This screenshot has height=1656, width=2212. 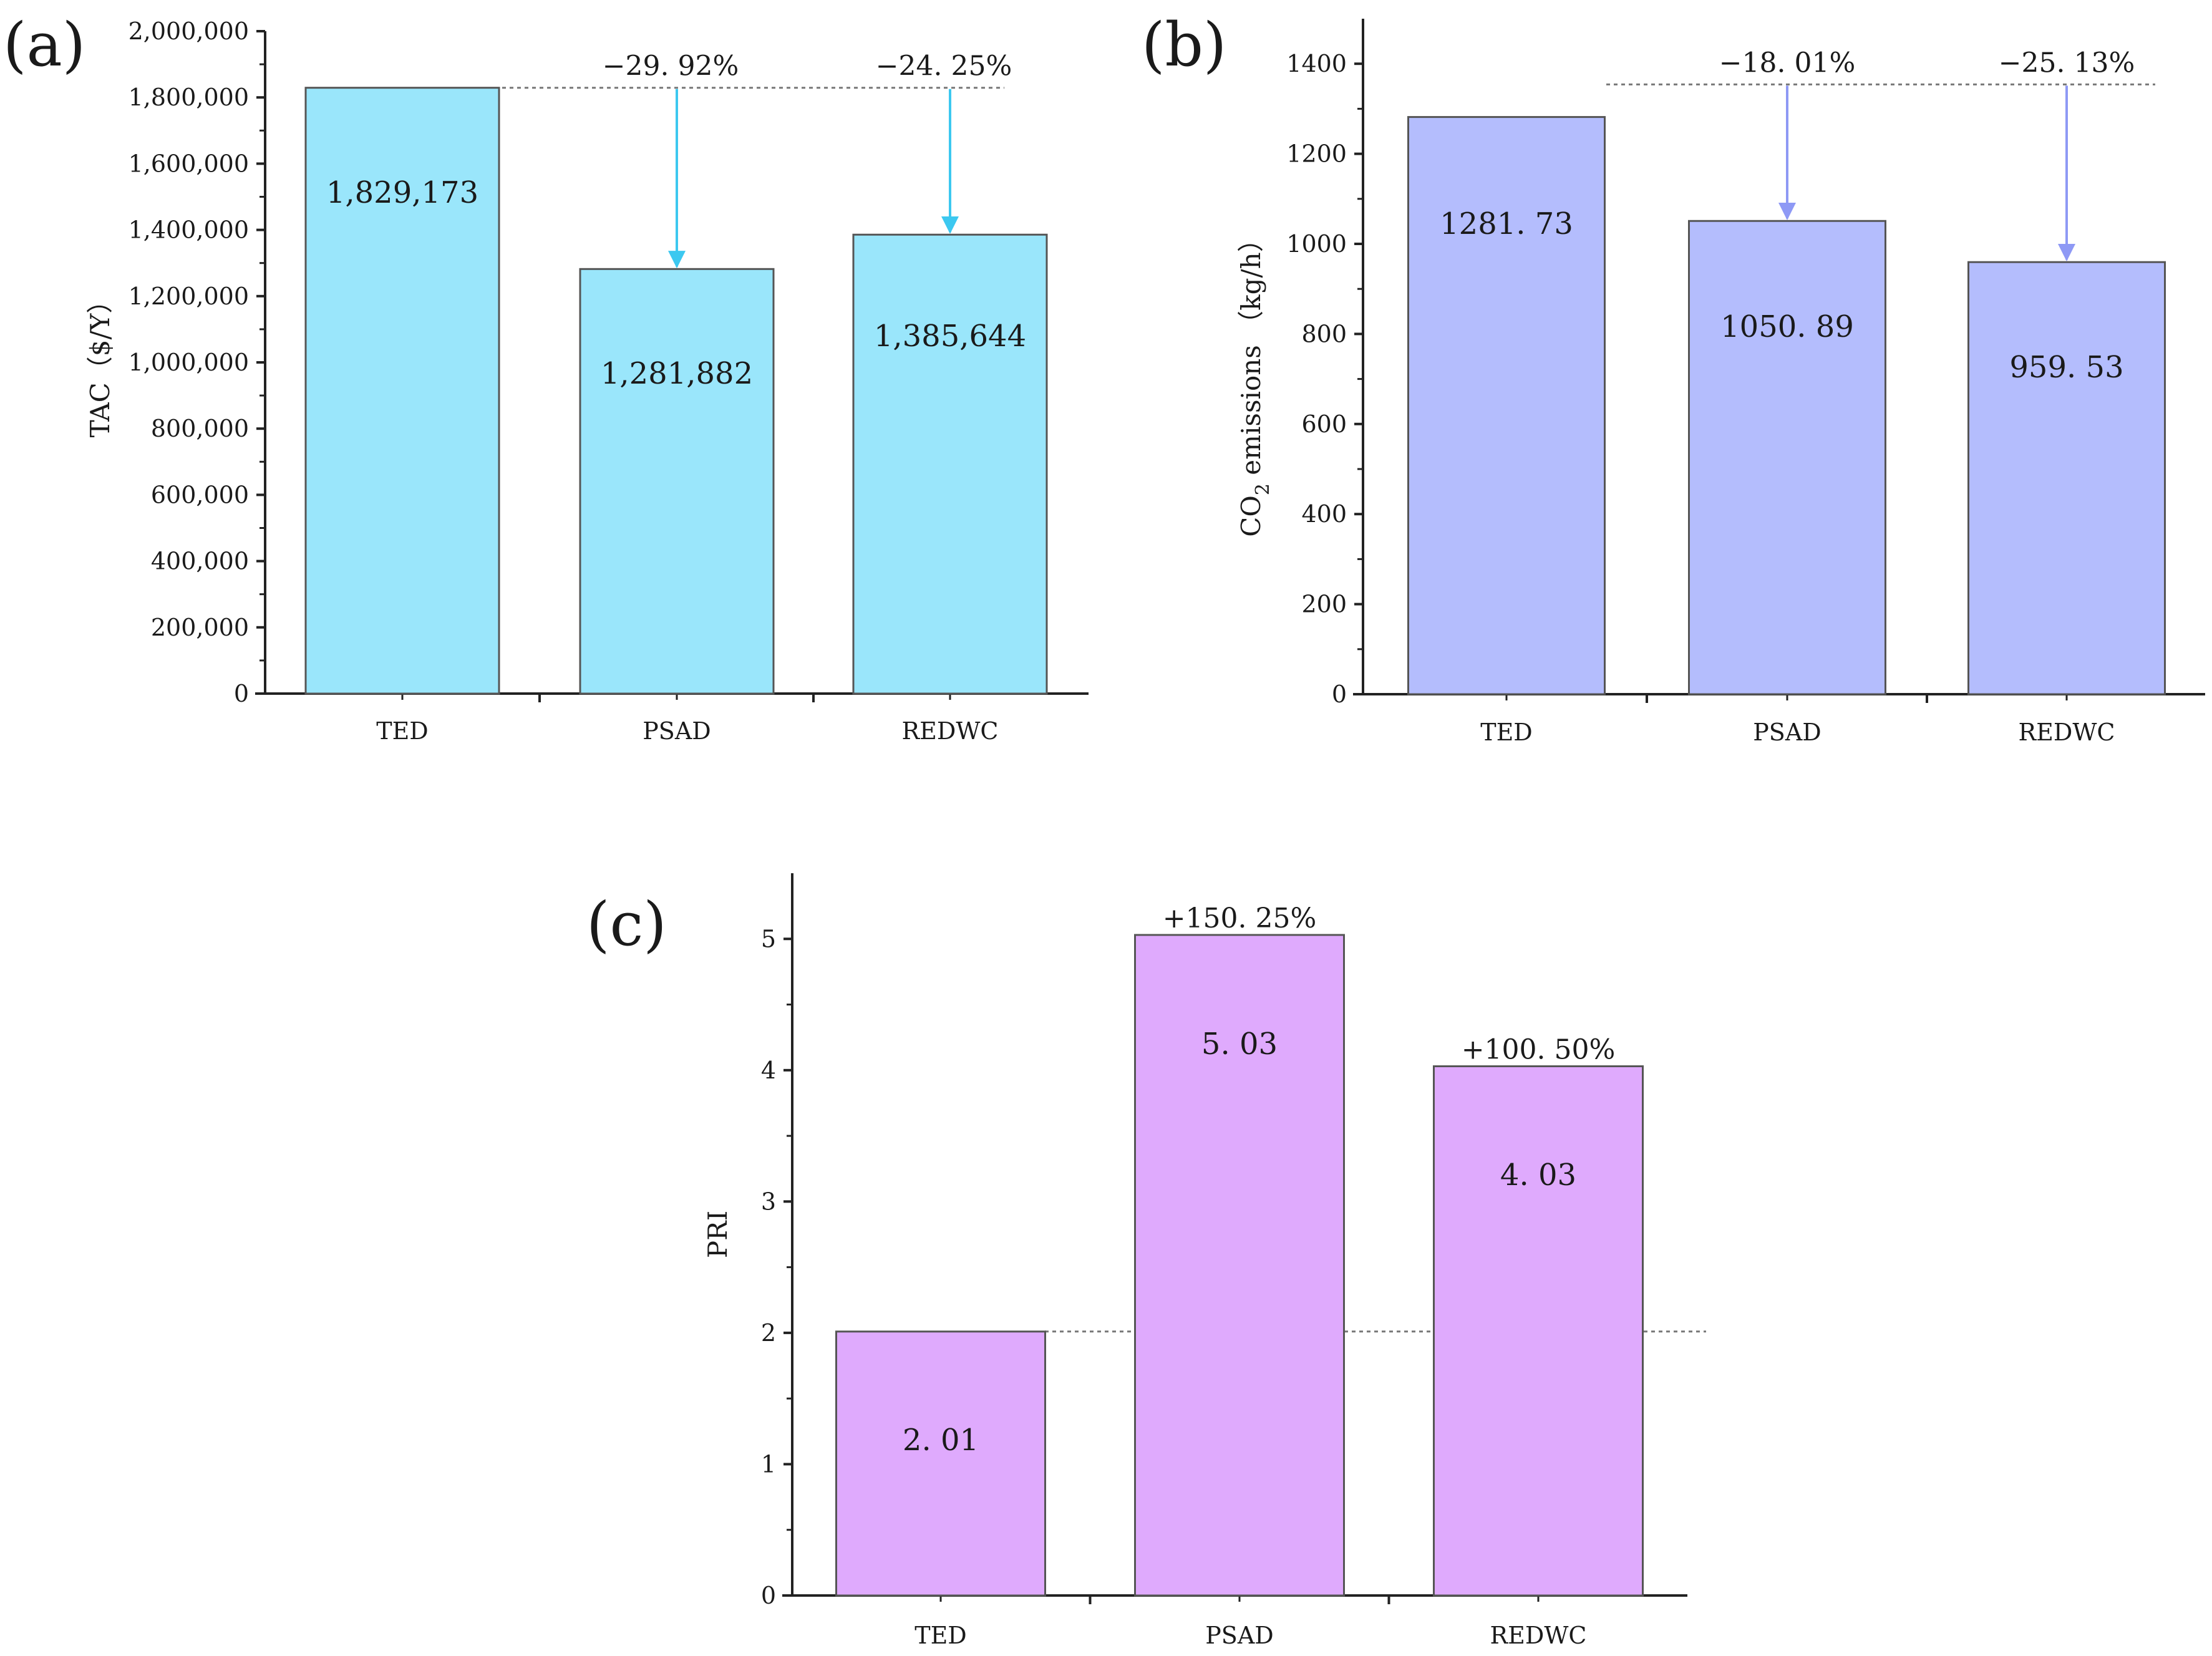 What do you see at coordinates (1506, 405) in the screenshot?
I see `panel-b-bar-ted` at bounding box center [1506, 405].